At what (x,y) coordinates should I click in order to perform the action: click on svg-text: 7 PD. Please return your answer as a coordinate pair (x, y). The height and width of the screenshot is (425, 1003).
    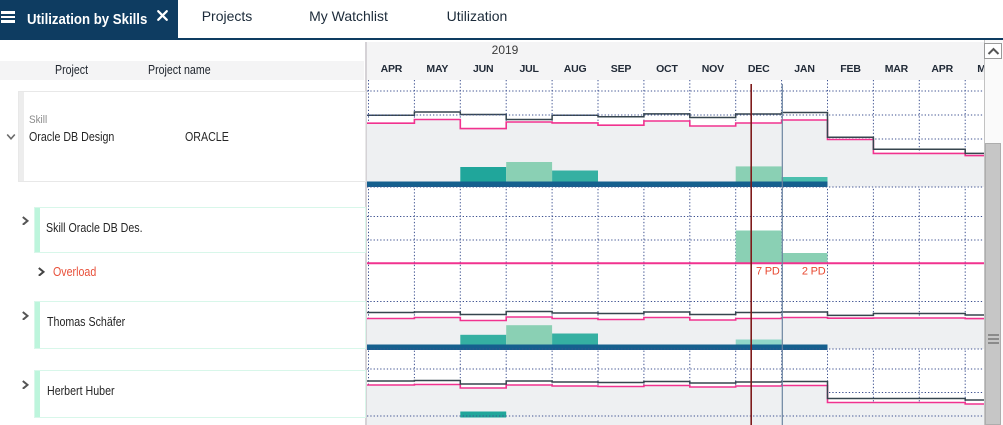
    Looking at the image, I should click on (768, 272).